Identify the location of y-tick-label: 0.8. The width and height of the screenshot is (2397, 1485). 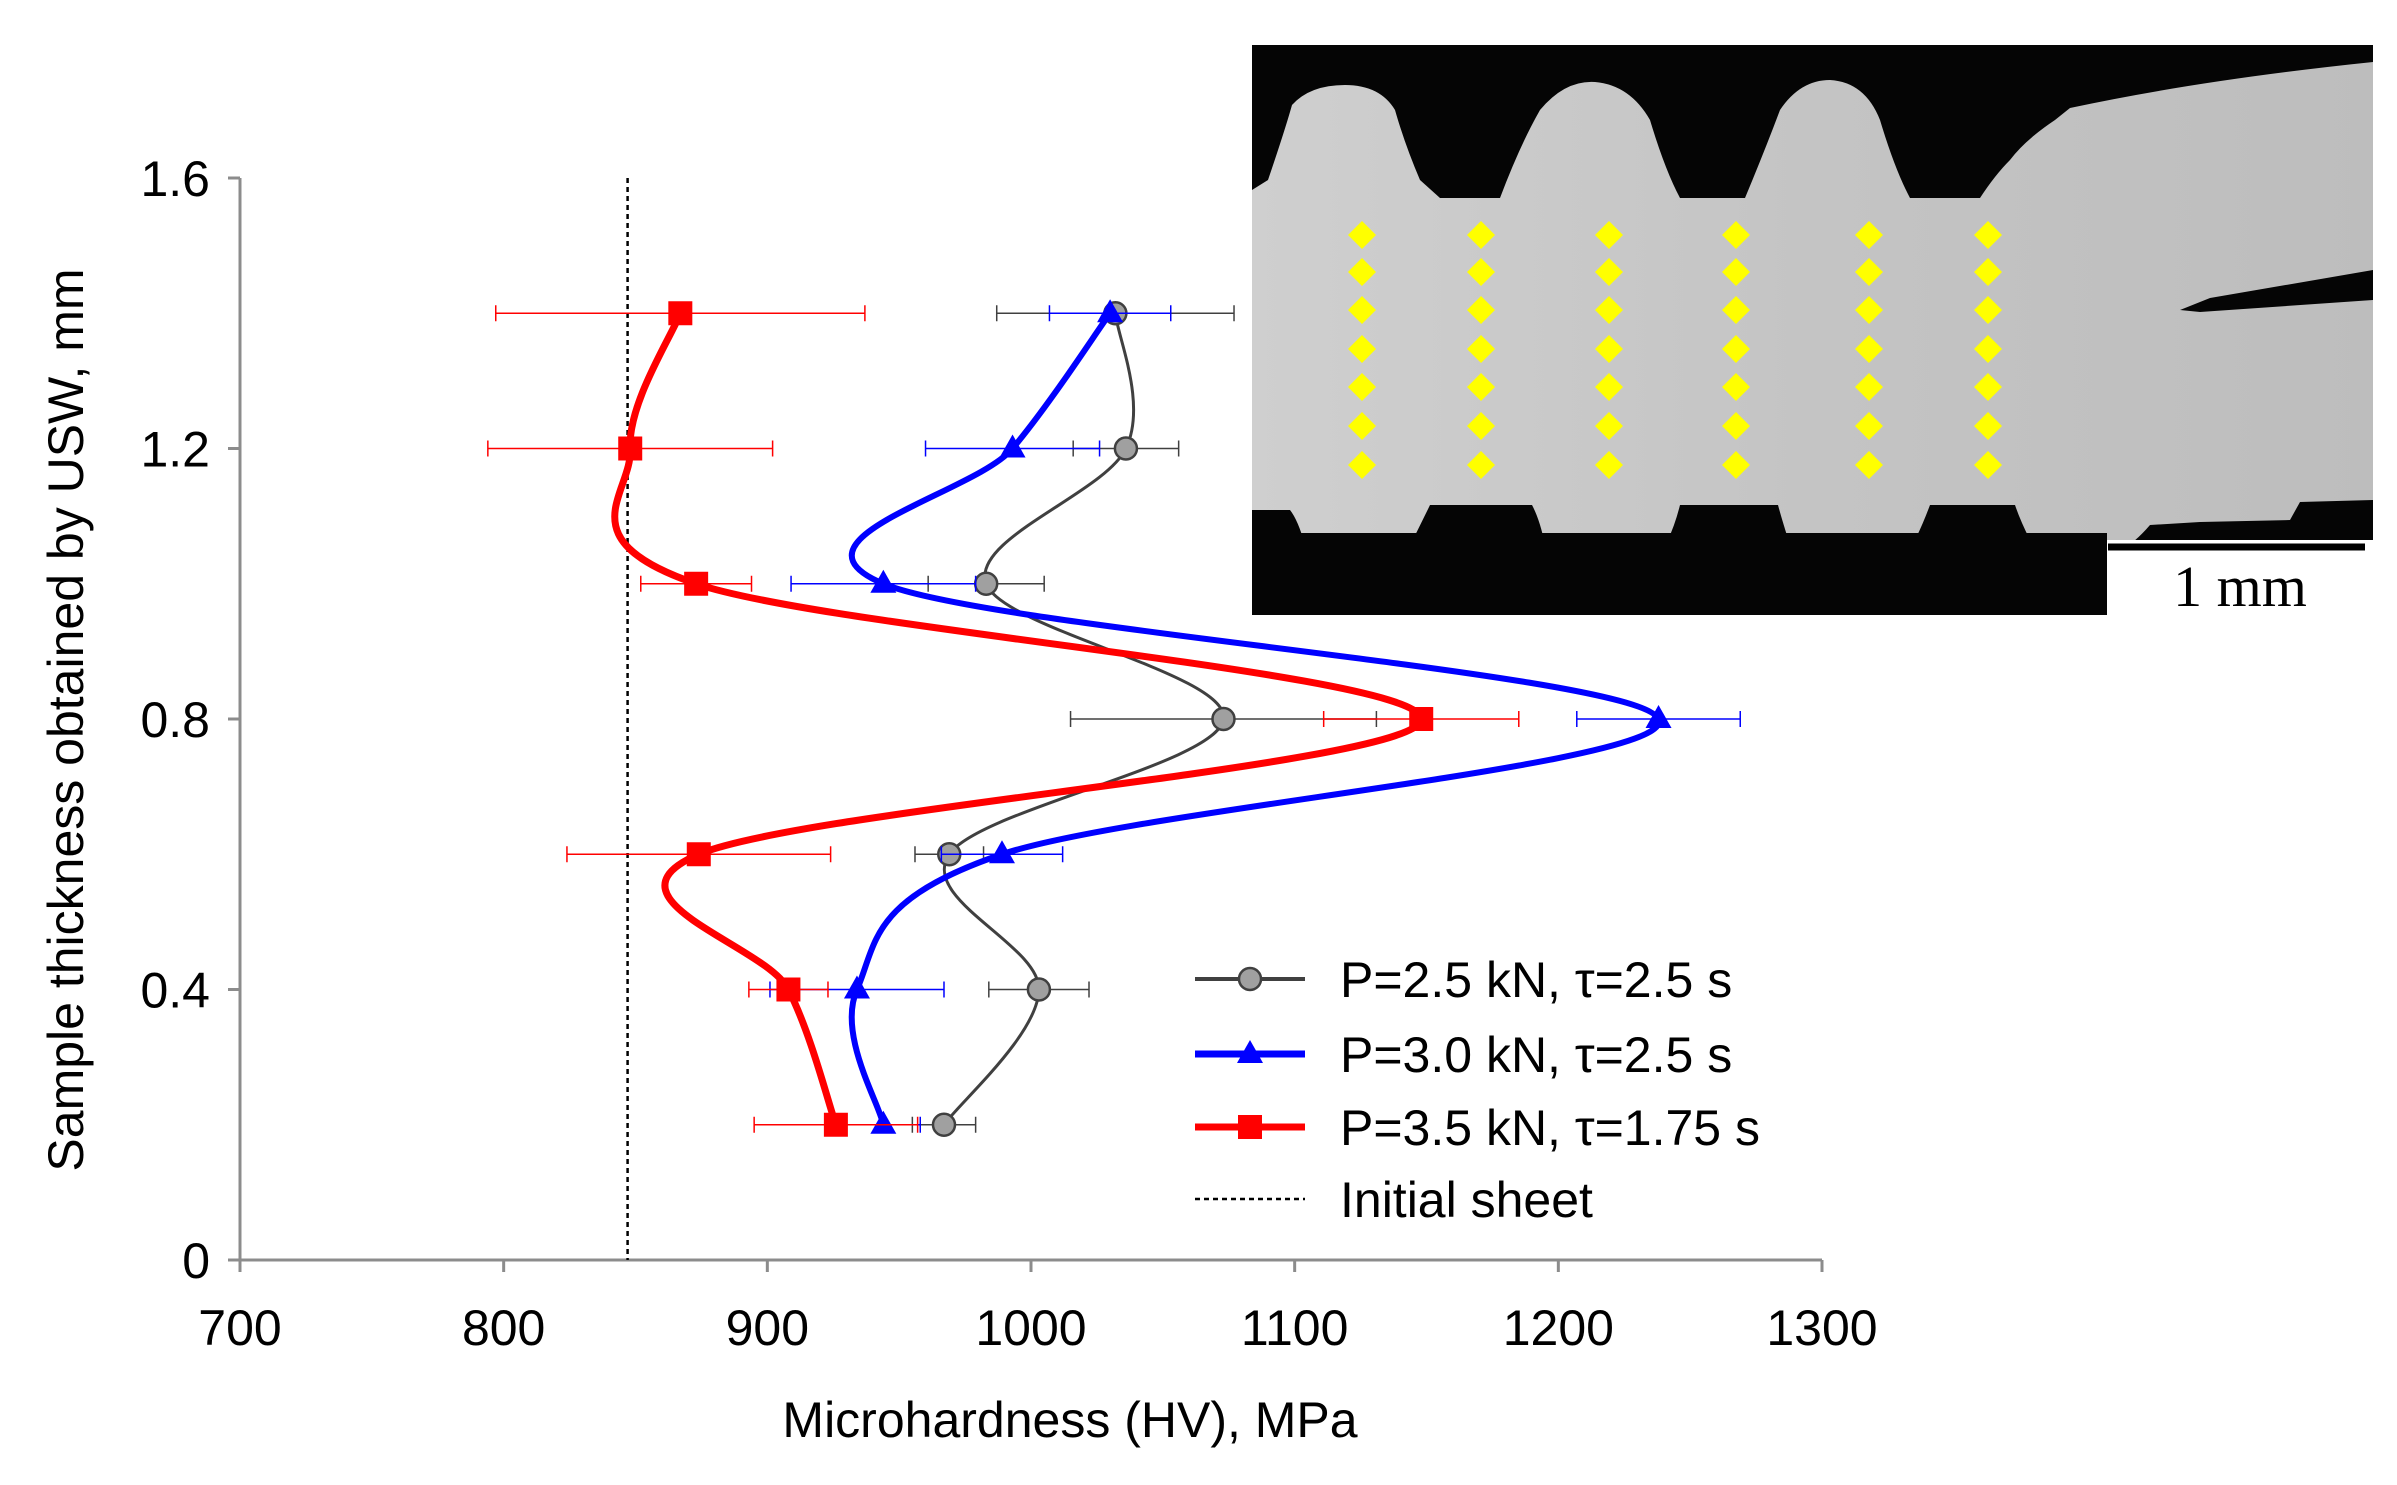
(175, 720).